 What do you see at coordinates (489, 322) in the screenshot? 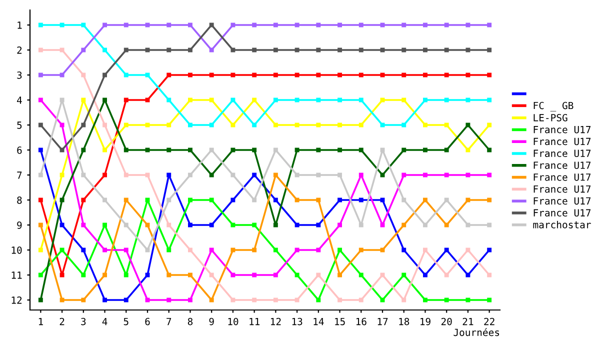
I see `x-tick-label: 22` at bounding box center [489, 322].